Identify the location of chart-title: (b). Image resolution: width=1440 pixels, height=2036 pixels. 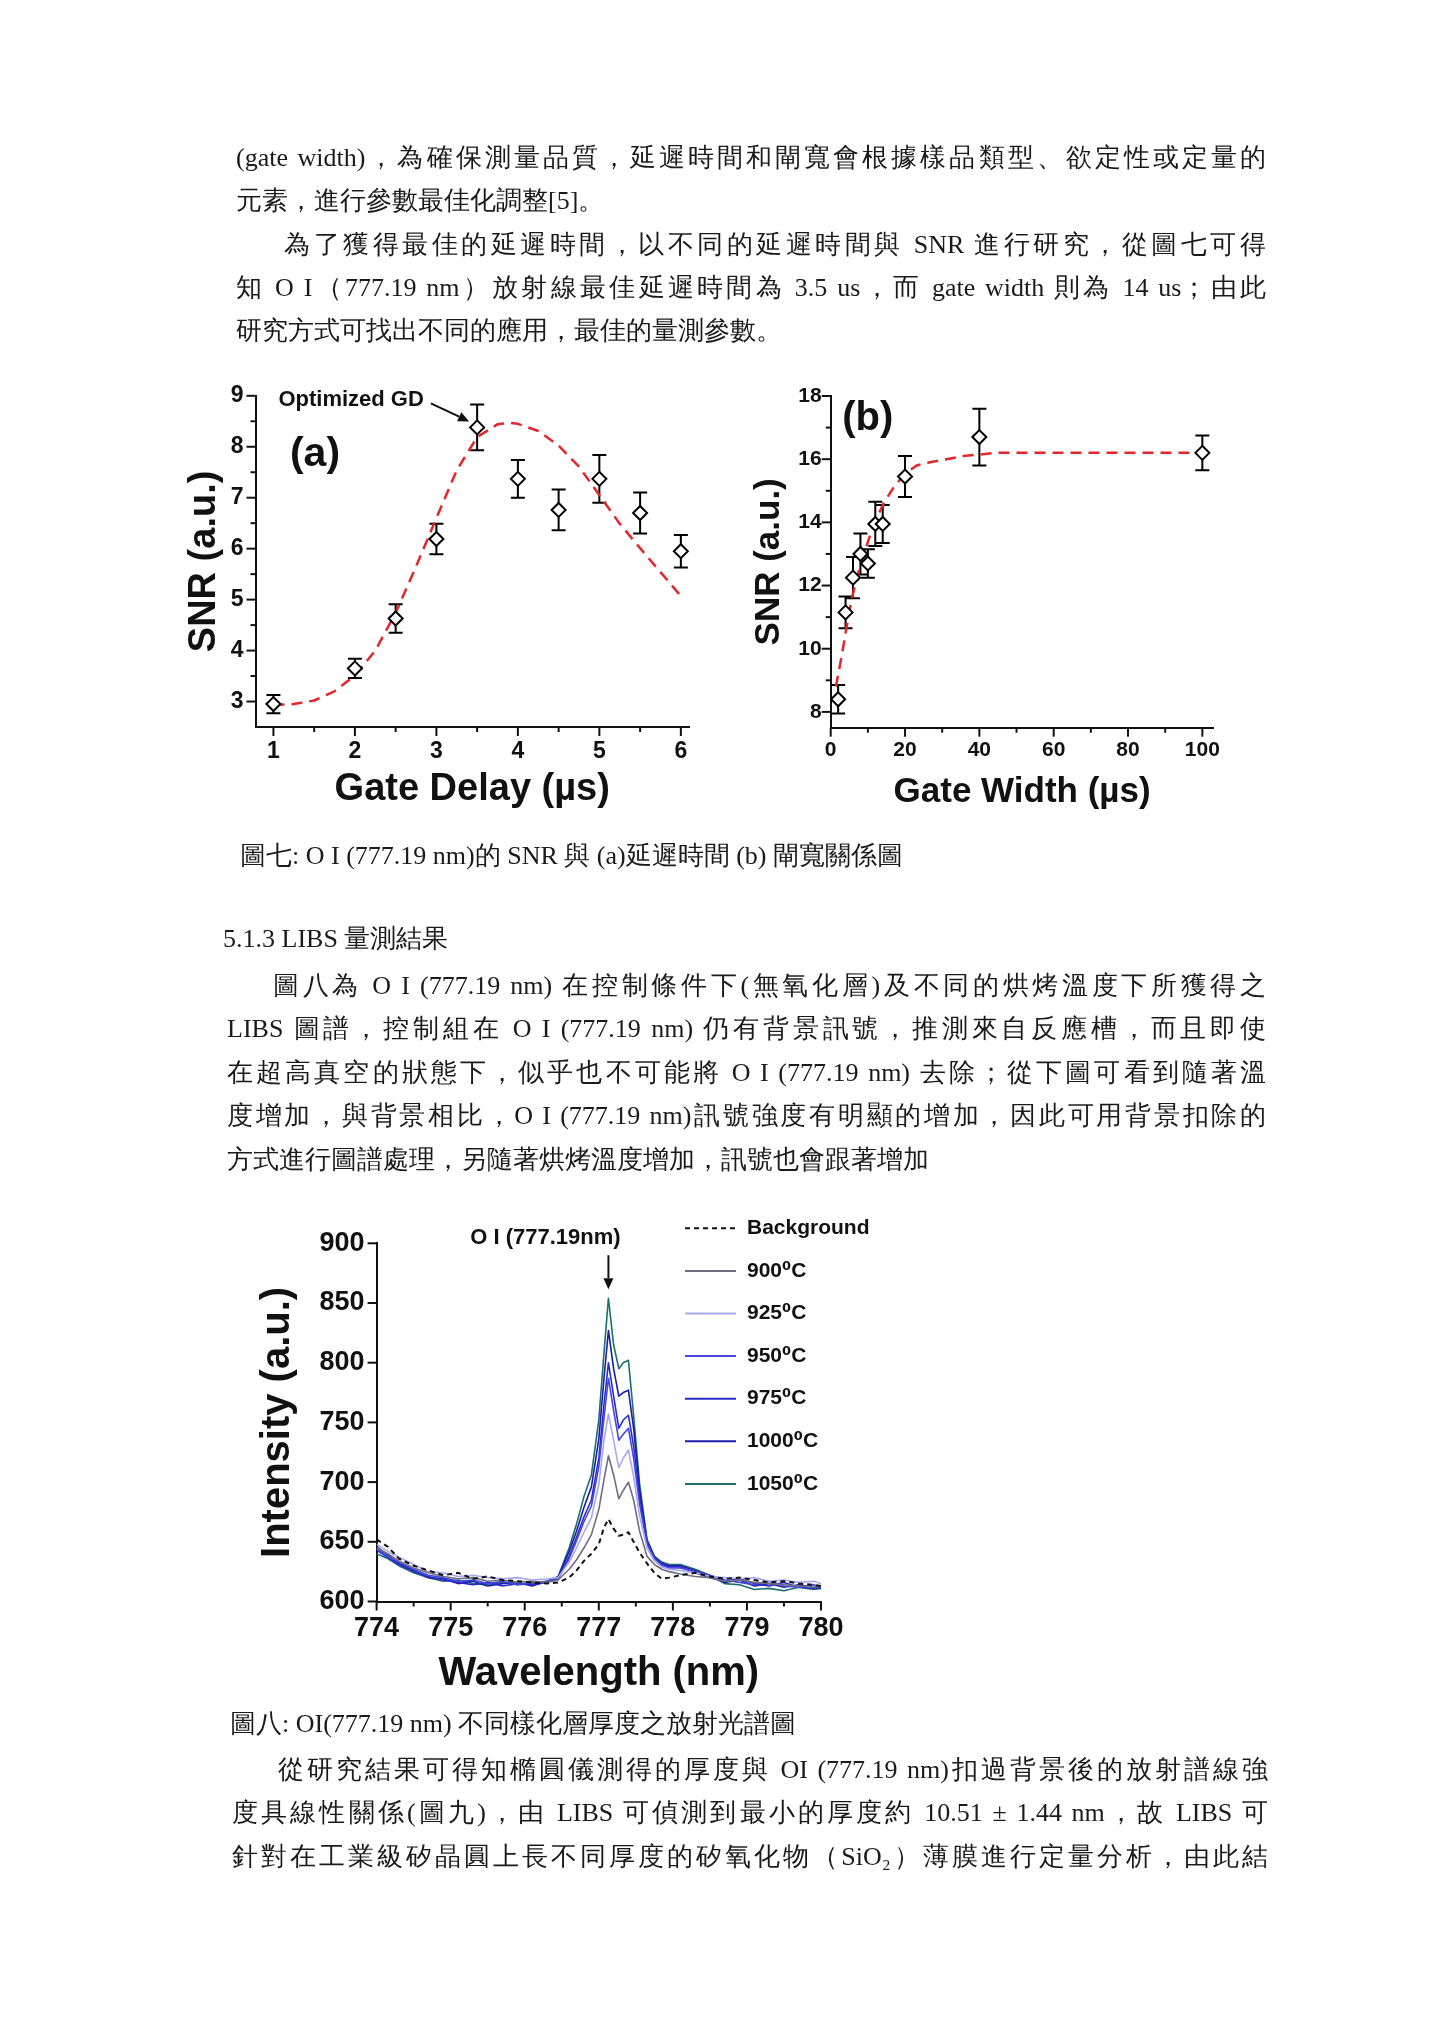
(868, 416).